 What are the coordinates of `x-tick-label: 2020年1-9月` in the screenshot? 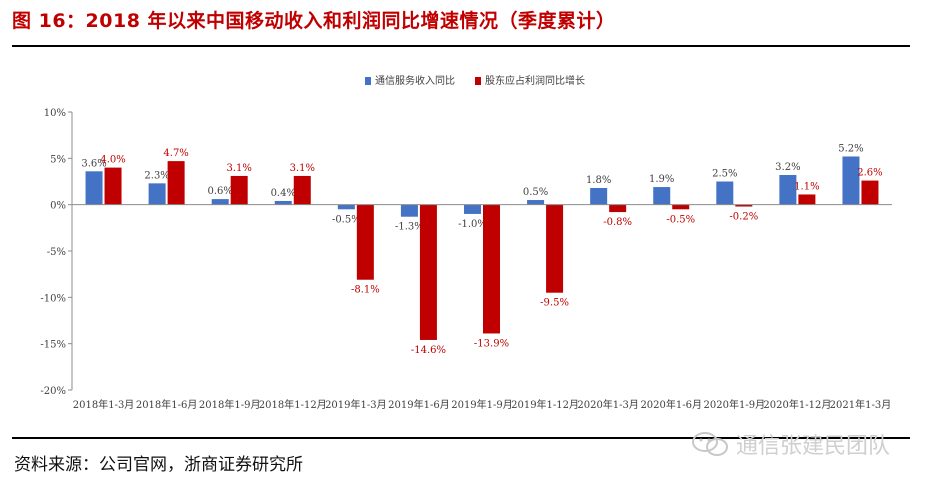 It's located at (735, 404).